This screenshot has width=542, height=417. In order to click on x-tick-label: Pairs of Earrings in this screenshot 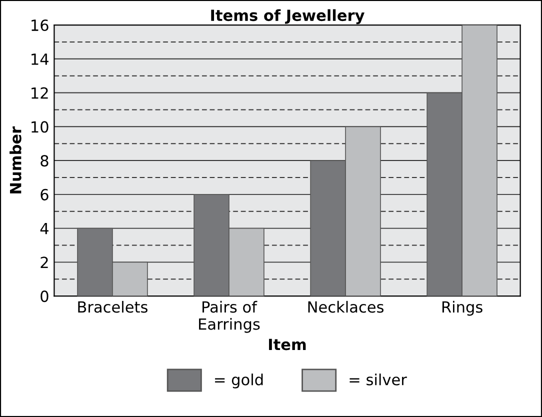, I will do `click(229, 316)`.